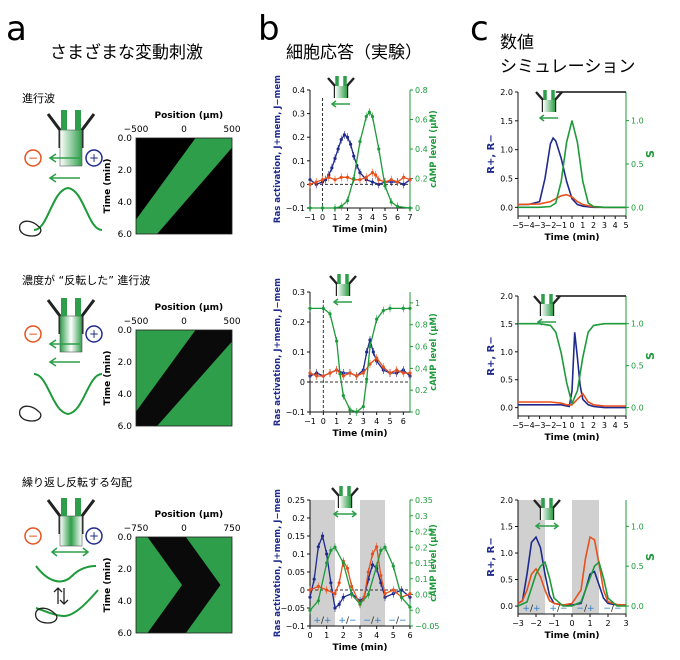 The image size is (680, 660). What do you see at coordinates (296, 500) in the screenshot?
I see `y-tick-label: 0.25` at bounding box center [296, 500].